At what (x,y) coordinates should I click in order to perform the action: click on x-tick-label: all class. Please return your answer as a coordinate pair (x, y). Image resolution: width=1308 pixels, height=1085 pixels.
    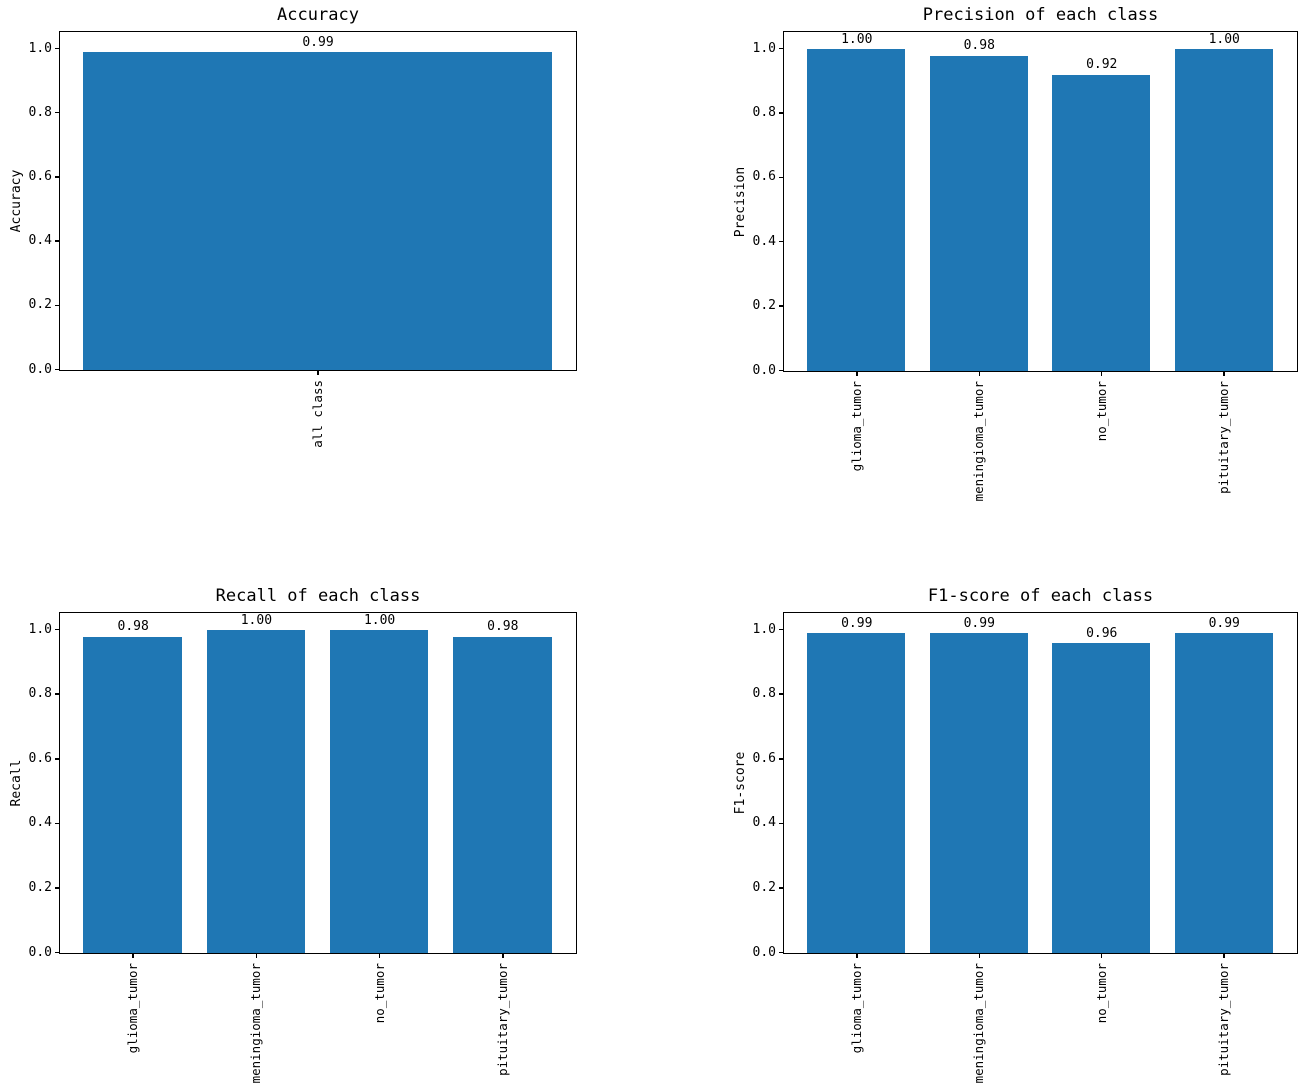
    Looking at the image, I should click on (317, 414).